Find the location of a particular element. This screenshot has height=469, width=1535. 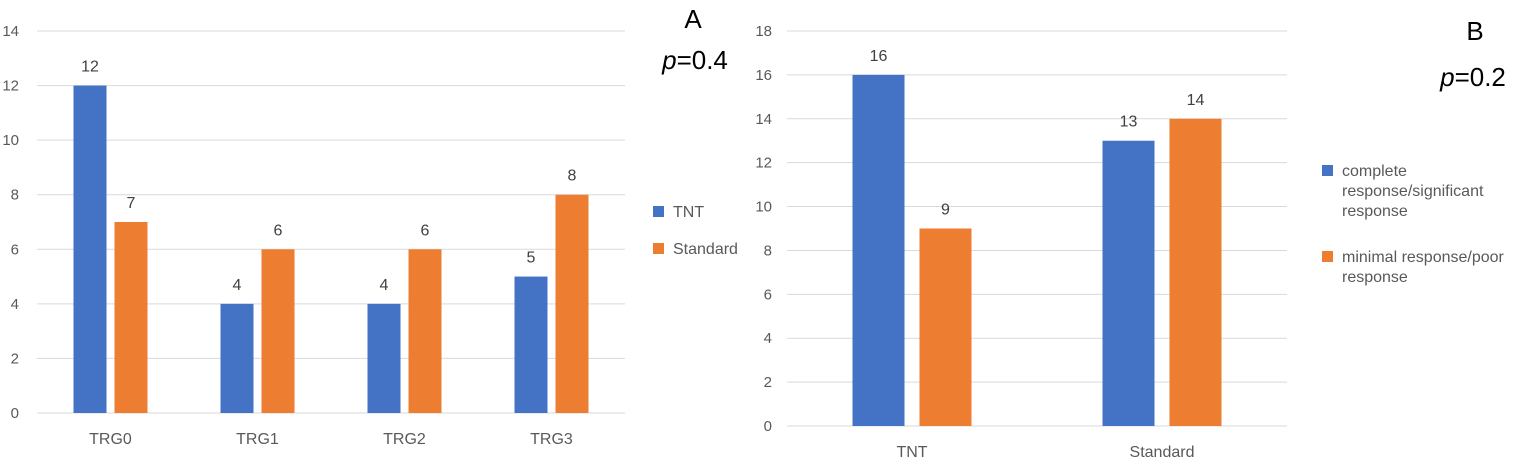

b-bar-tnt-s1 is located at coordinates (878, 250).